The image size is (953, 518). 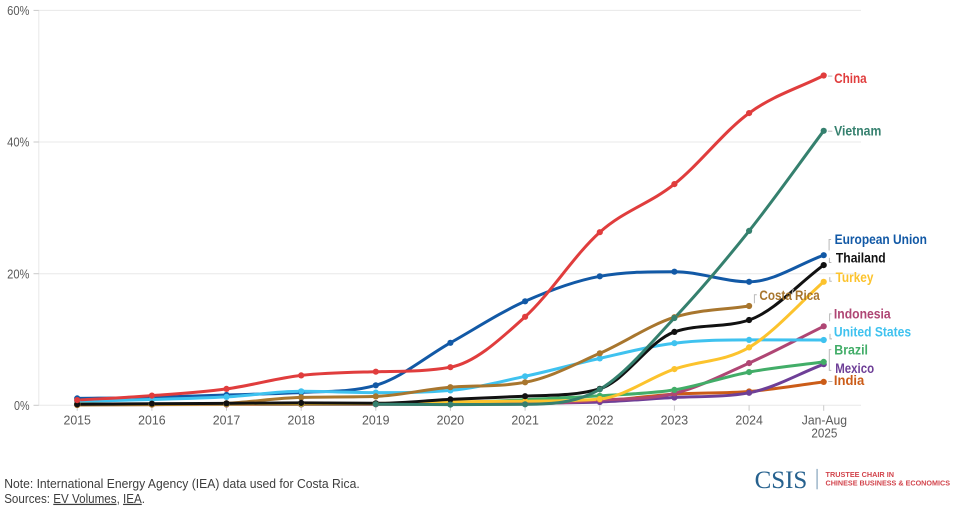 I want to click on svg-text: 0%, so click(x=22, y=405).